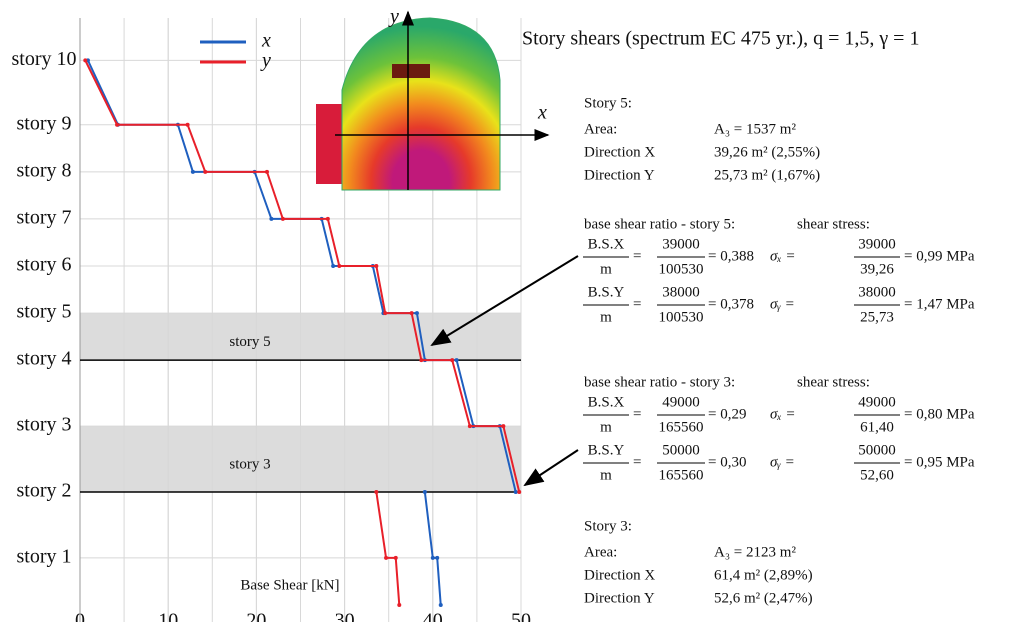 The height and width of the screenshot is (622, 1014). Describe the element at coordinates (763, 598) in the screenshot. I see `row-value: 52,6 m² (2,47%)` at that location.